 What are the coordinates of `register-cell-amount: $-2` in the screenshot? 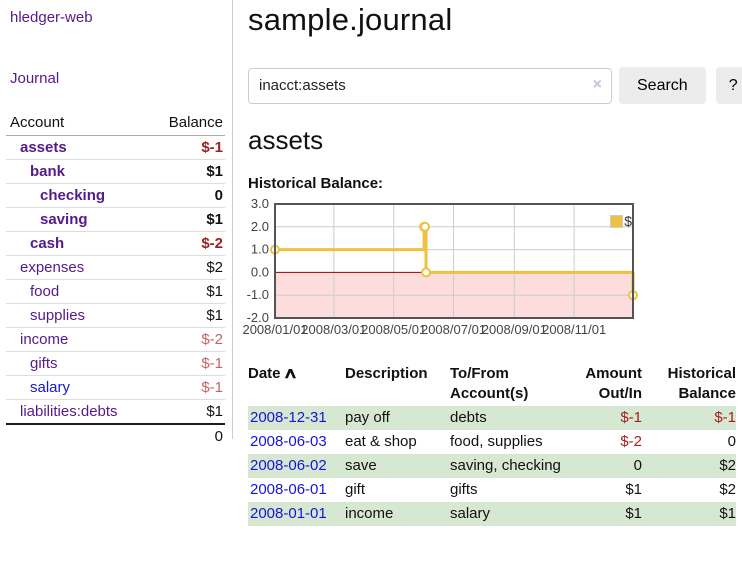 It's located at (631, 441).